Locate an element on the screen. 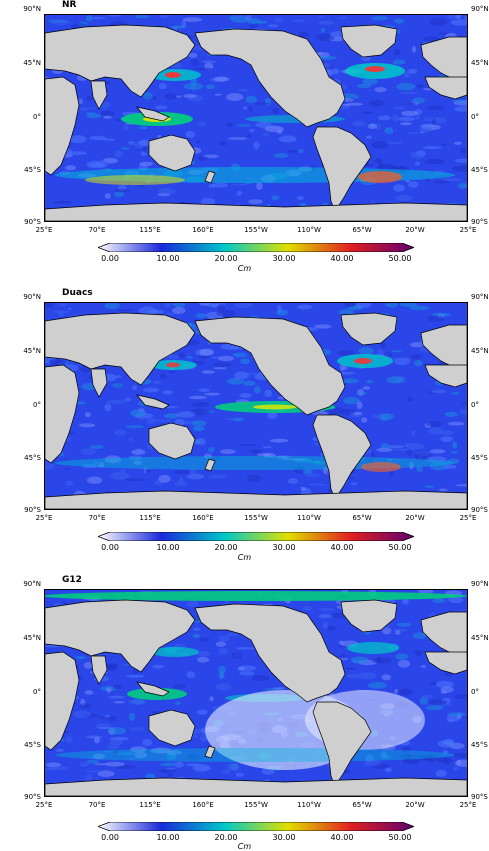 This screenshot has width=489, height=851. colorbar is located at coordinates (256, 247).